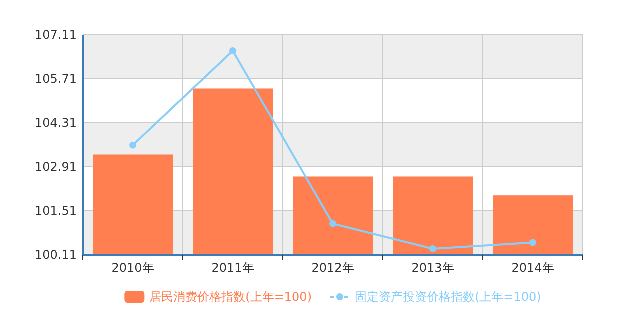 This screenshot has height=329, width=627. I want to click on x-tick-label: 2013年, so click(433, 268).